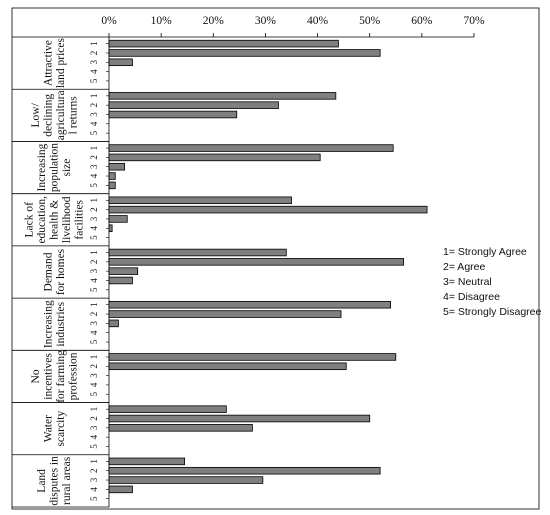 The width and height of the screenshot is (550, 515). Describe the element at coordinates (61, 63) in the screenshot. I see `group-label-line: land prices` at that location.